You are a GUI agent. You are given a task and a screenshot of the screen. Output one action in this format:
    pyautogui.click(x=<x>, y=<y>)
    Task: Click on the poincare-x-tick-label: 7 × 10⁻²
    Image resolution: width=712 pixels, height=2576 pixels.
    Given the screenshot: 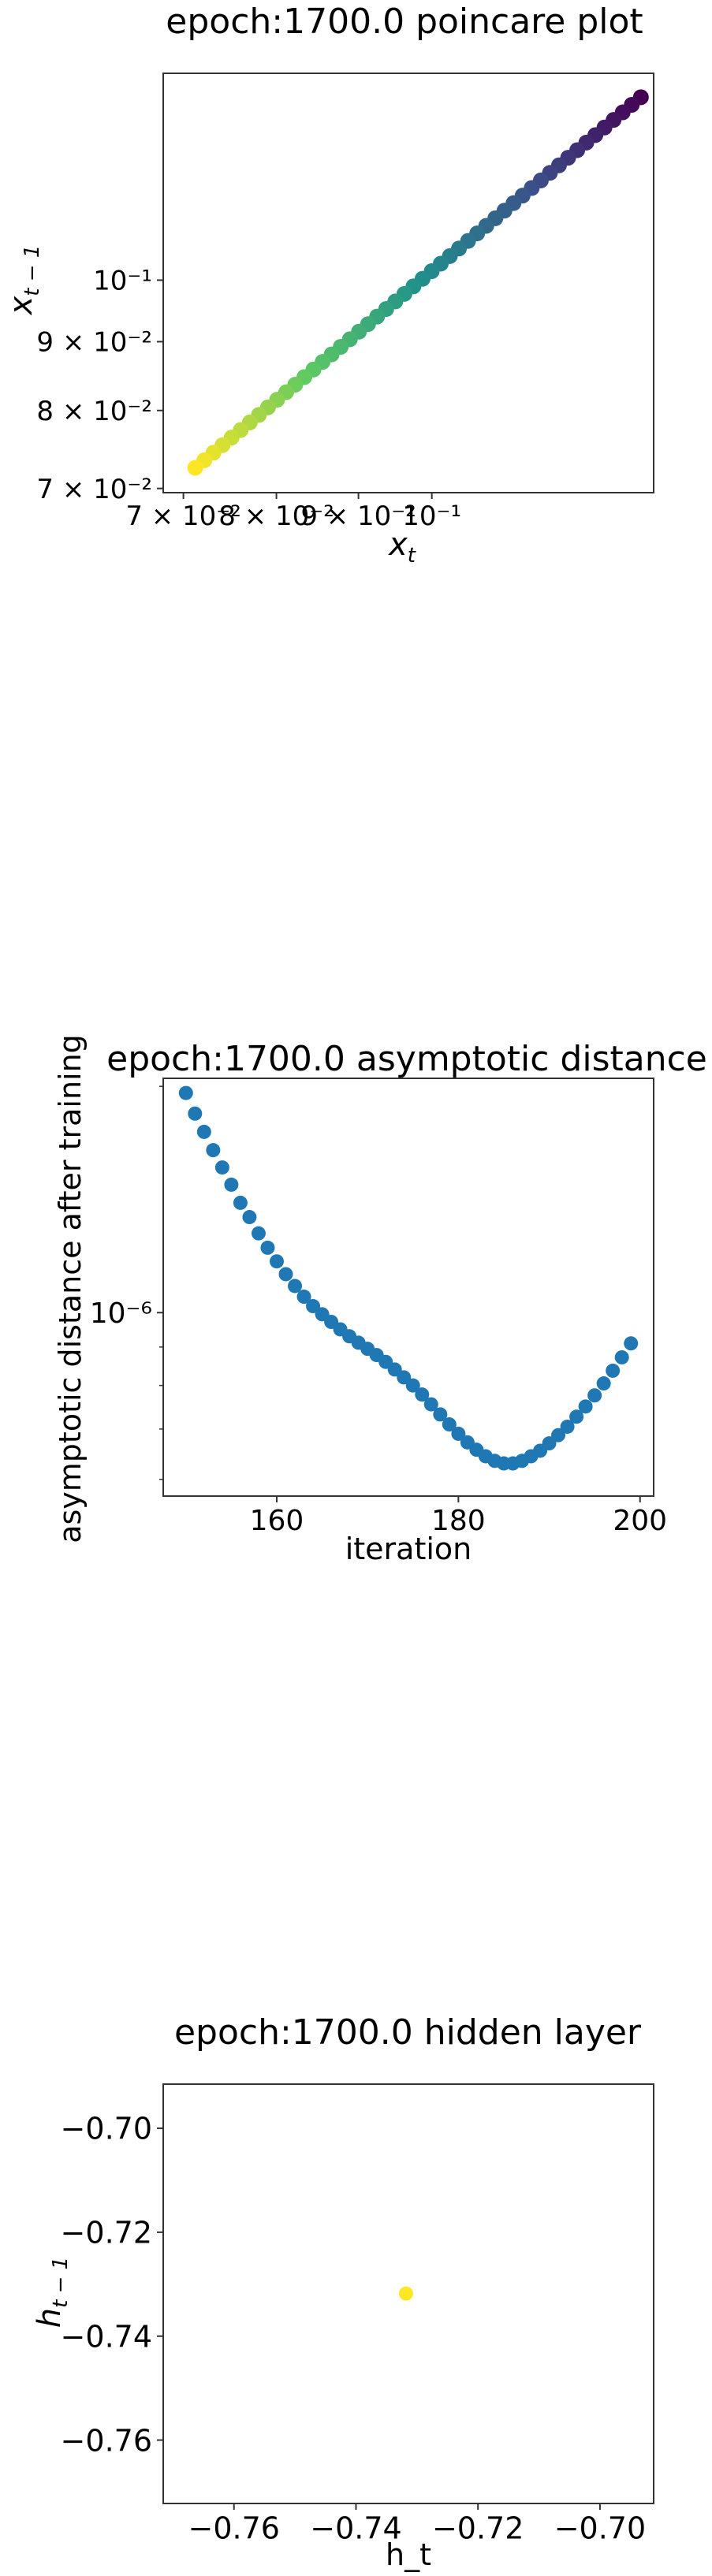 What is the action you would take?
    pyautogui.click(x=183, y=516)
    